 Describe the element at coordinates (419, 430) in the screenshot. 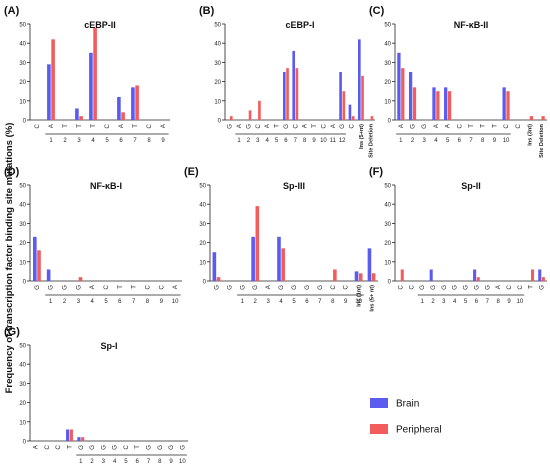

I see `legend-label-peripheral: Peripheral` at that location.